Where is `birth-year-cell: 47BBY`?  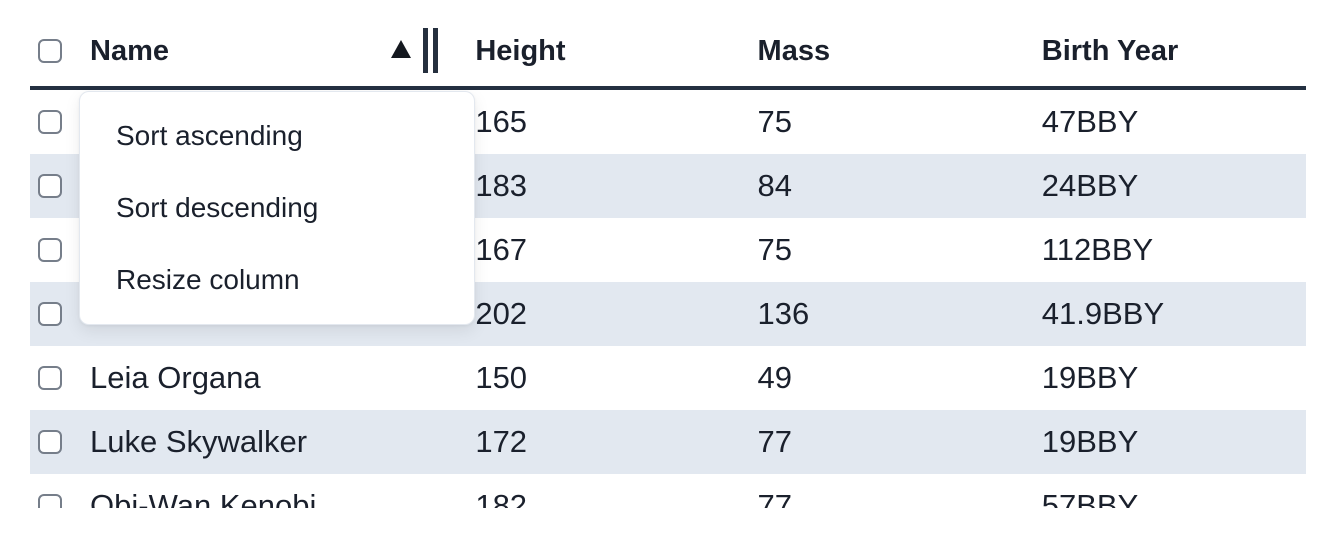
birth-year-cell: 47BBY is located at coordinates (1090, 121).